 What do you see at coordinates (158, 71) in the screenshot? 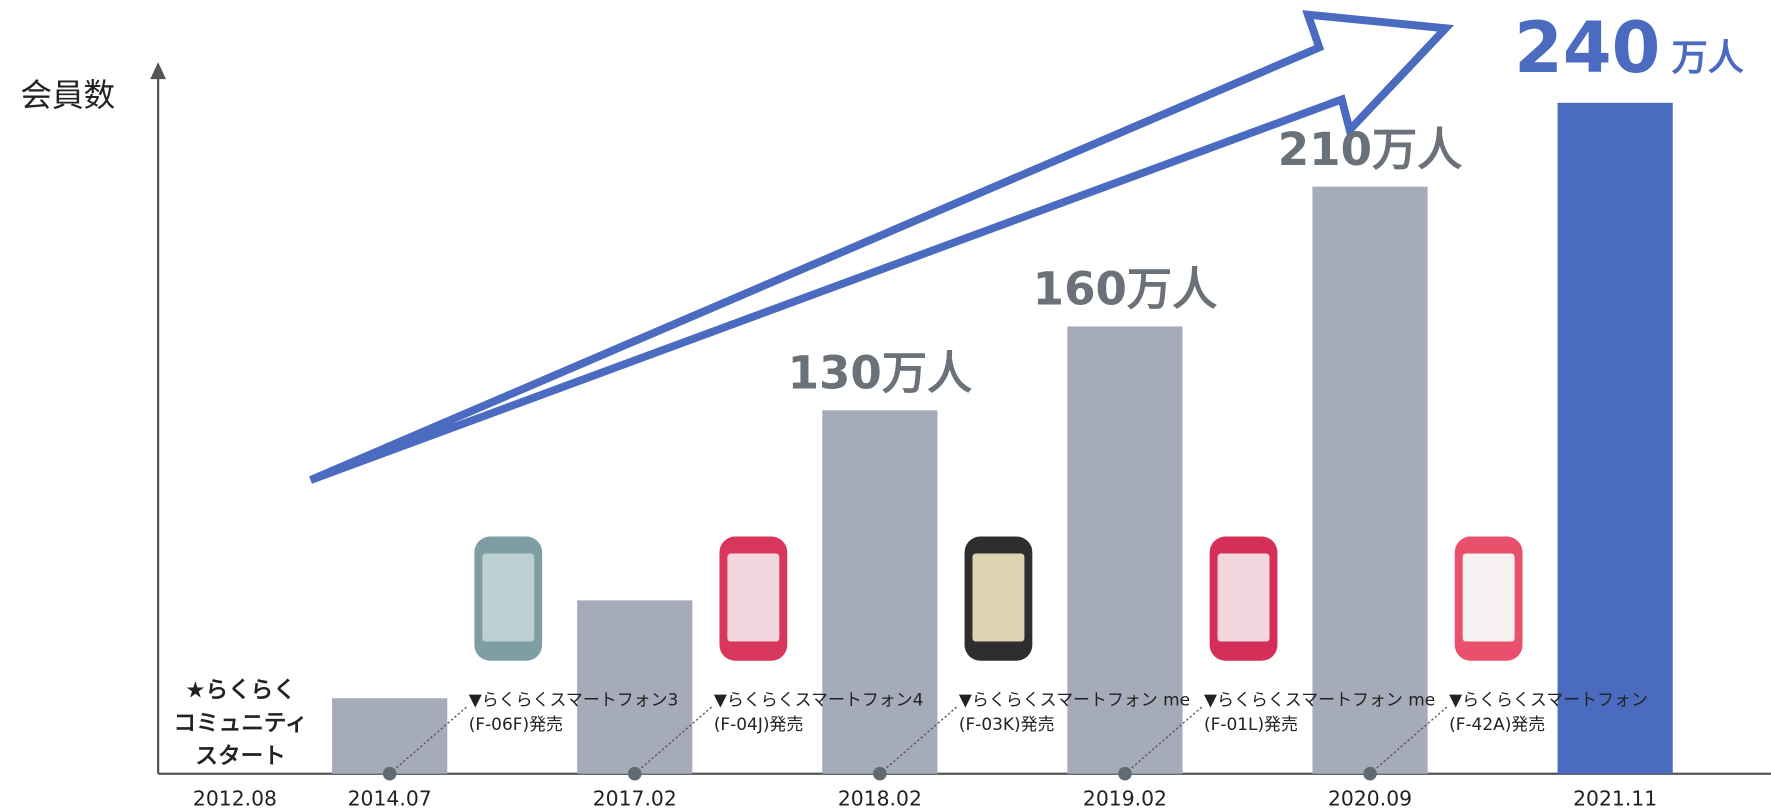
I see `y-axis-arrow` at bounding box center [158, 71].